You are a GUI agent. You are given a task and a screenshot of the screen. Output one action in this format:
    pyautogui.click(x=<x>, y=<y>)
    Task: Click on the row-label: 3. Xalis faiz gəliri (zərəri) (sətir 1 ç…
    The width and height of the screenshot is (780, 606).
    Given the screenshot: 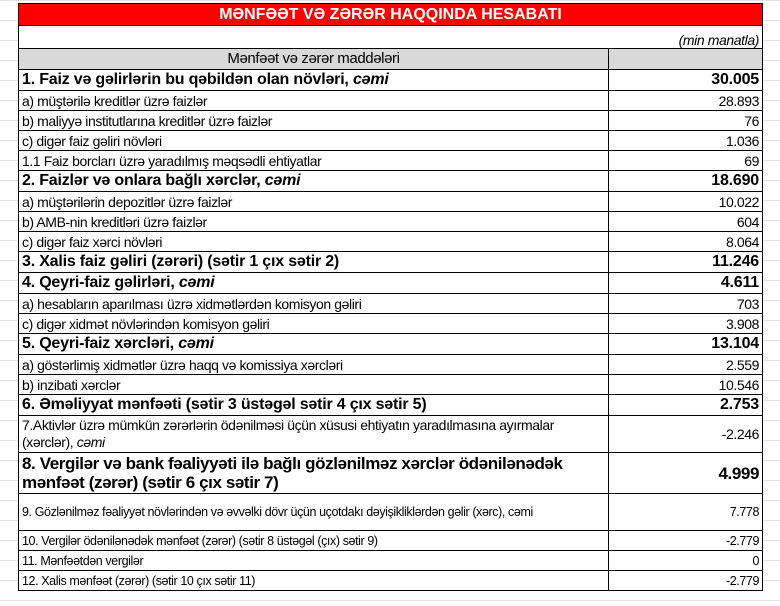 What is the action you would take?
    pyautogui.click(x=313, y=262)
    